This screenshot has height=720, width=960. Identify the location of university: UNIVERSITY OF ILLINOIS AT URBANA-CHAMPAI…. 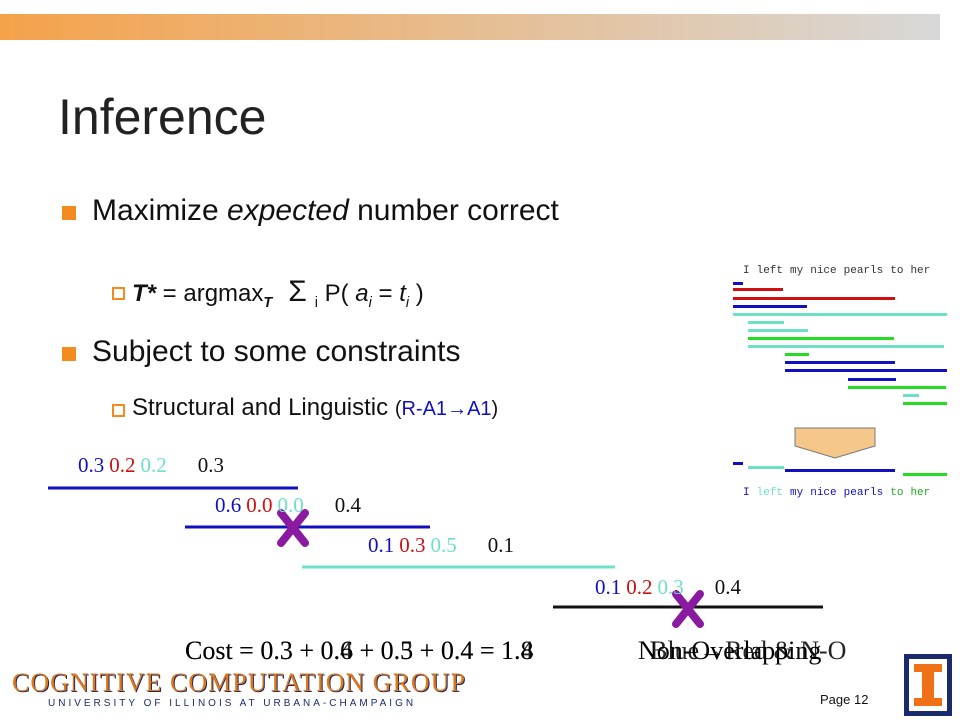
(232, 703).